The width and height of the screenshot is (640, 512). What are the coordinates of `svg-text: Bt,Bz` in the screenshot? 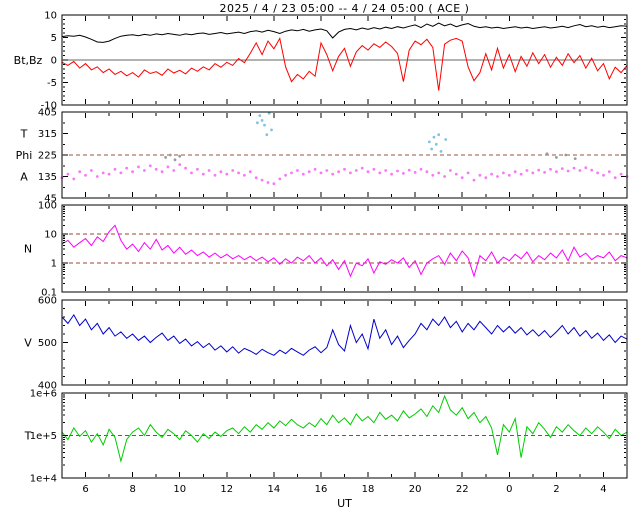 It's located at (28, 60).